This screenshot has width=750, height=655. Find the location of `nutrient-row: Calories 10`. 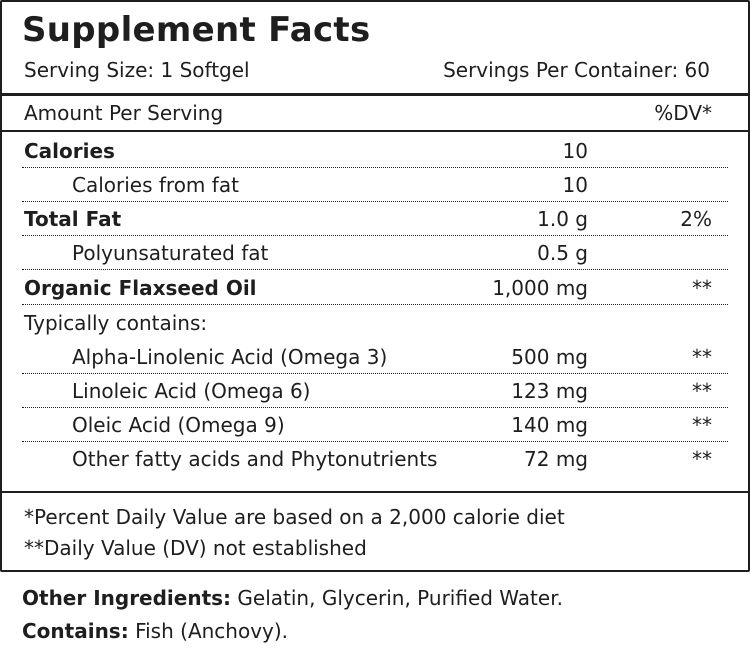

nutrient-row: Calories 10 is located at coordinates (375, 151).